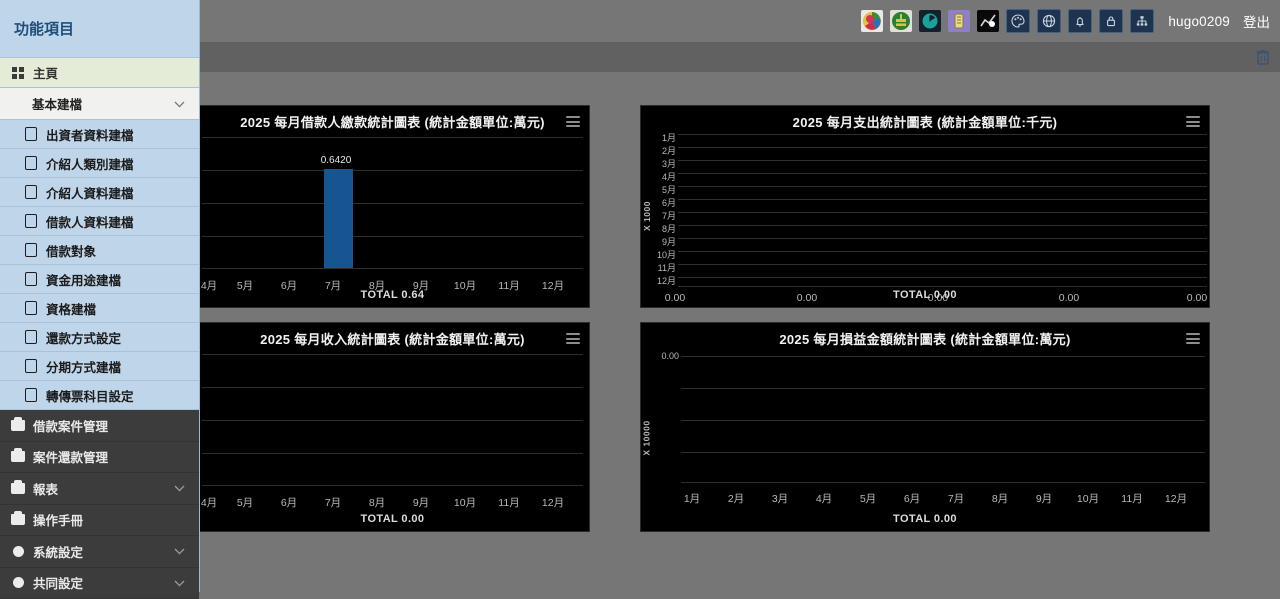 This screenshot has width=1280, height=599. Describe the element at coordinates (99, 104) in the screenshot. I see `sidebar-group-basic-setup: 基本建檔` at that location.